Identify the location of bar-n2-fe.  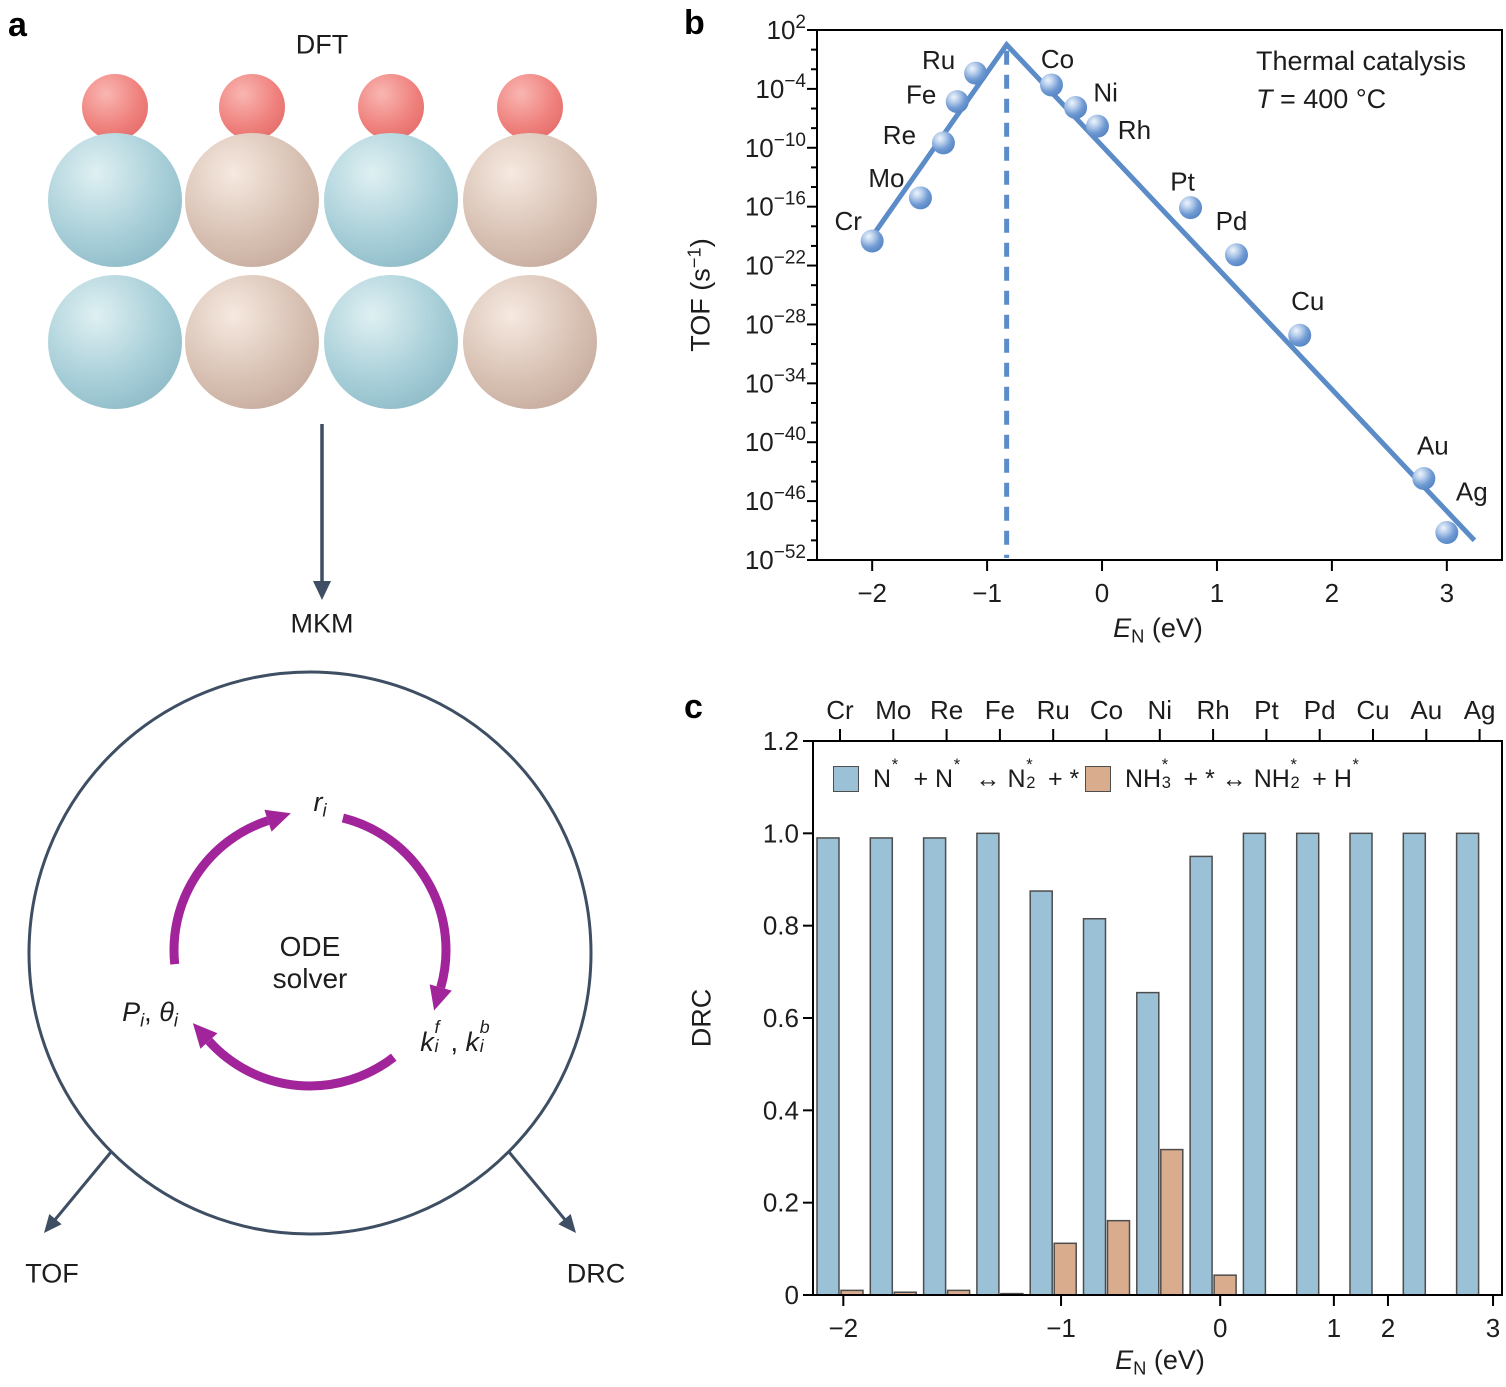
(988, 1064).